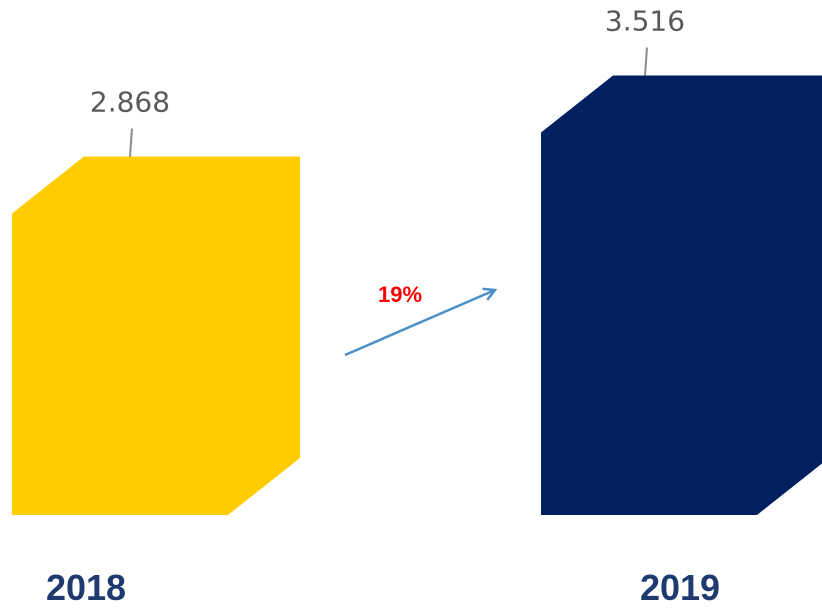  What do you see at coordinates (130, 102) in the screenshot?
I see `value-label: 2.868` at bounding box center [130, 102].